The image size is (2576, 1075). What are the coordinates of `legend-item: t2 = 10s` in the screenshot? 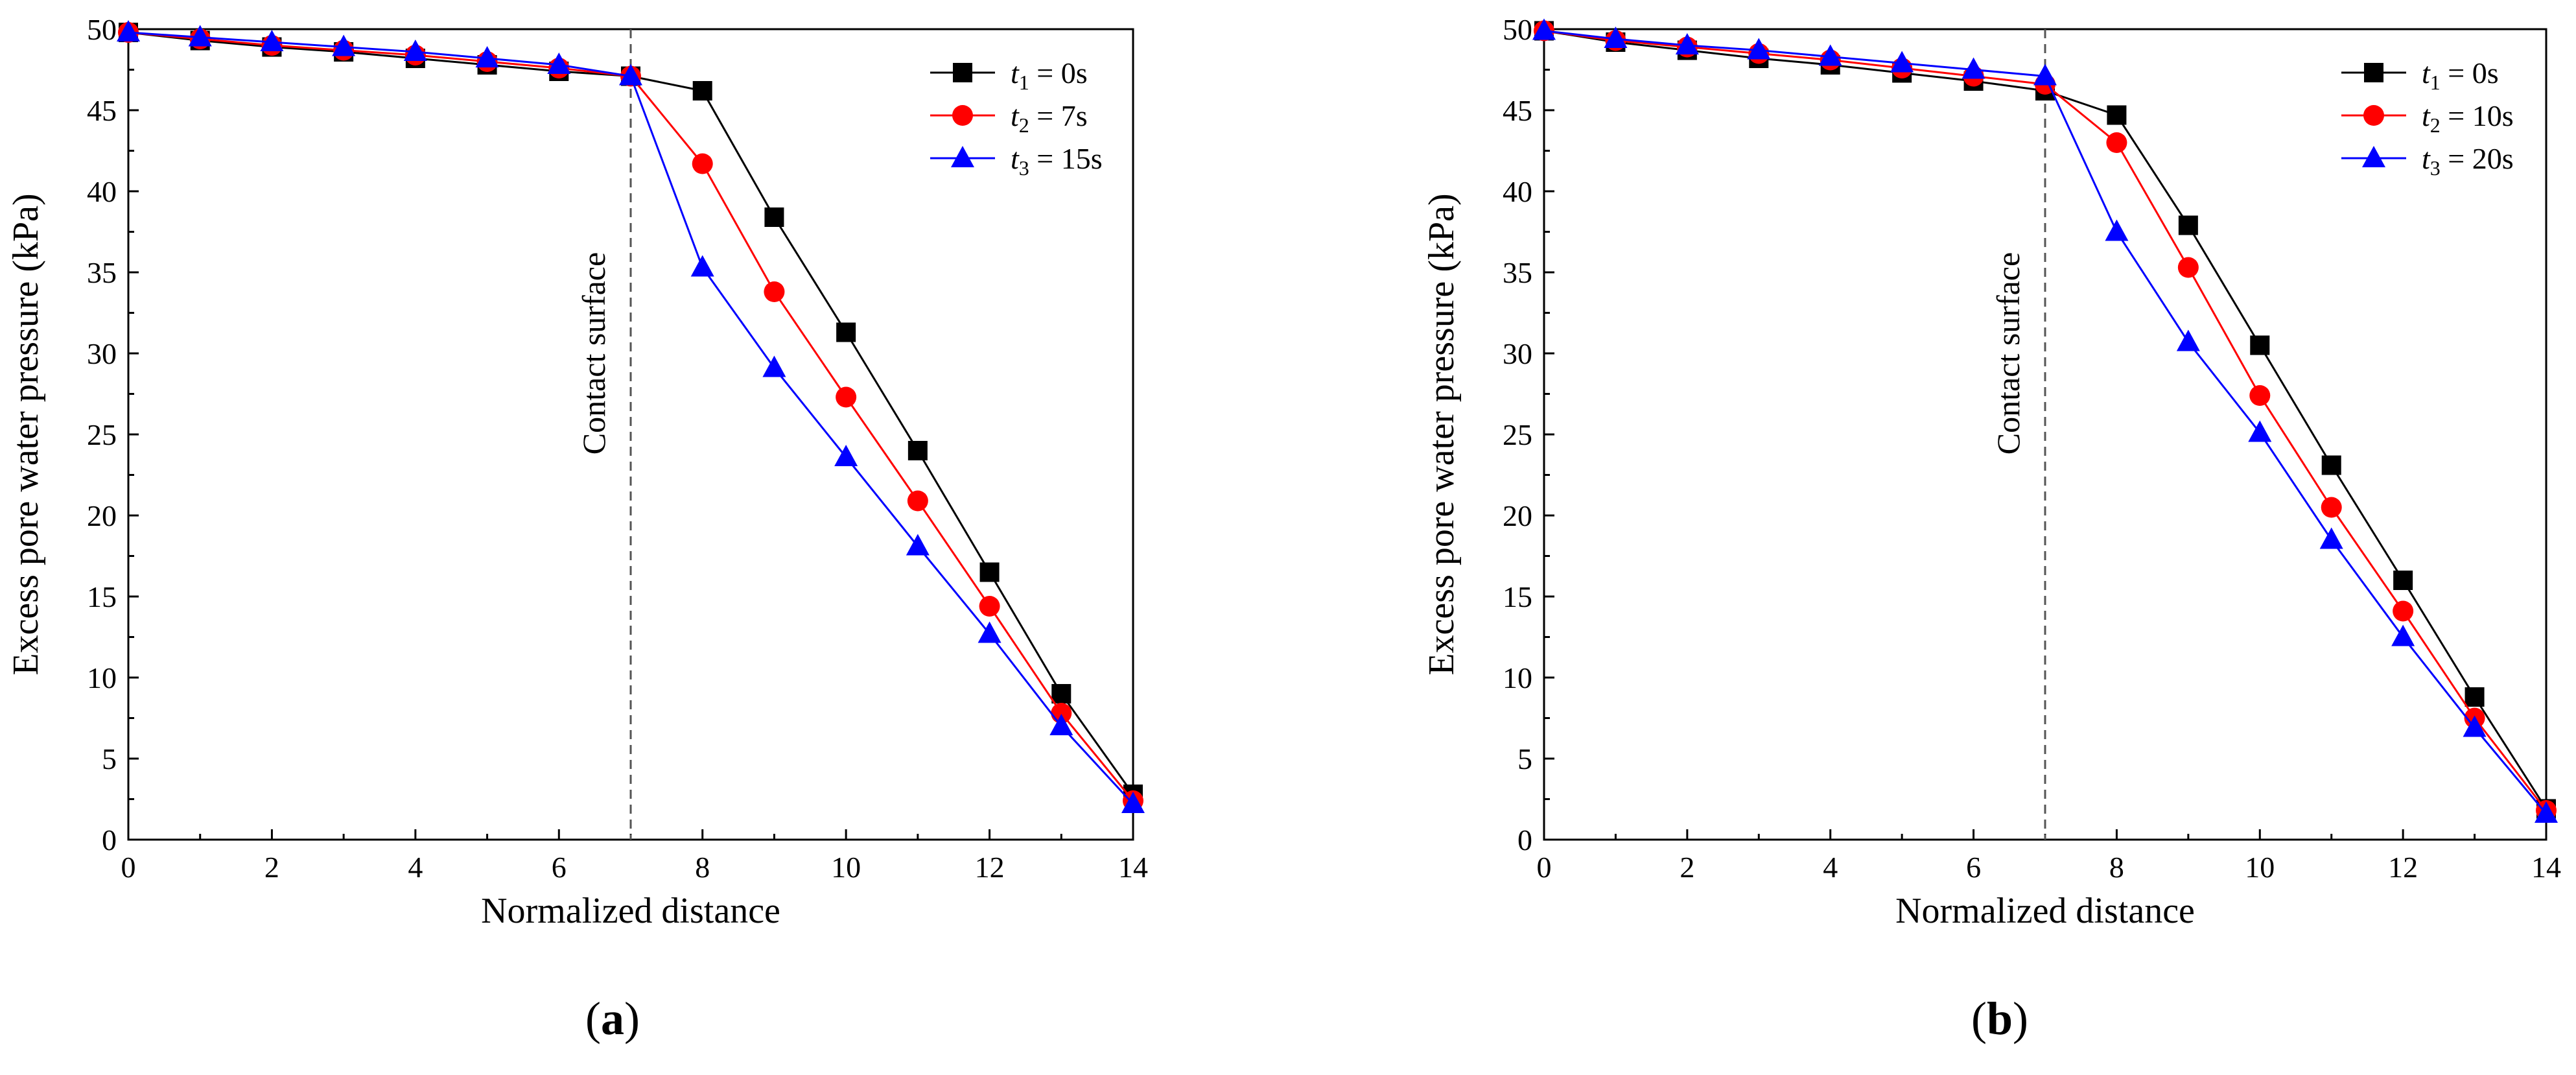 It's located at (2427, 118).